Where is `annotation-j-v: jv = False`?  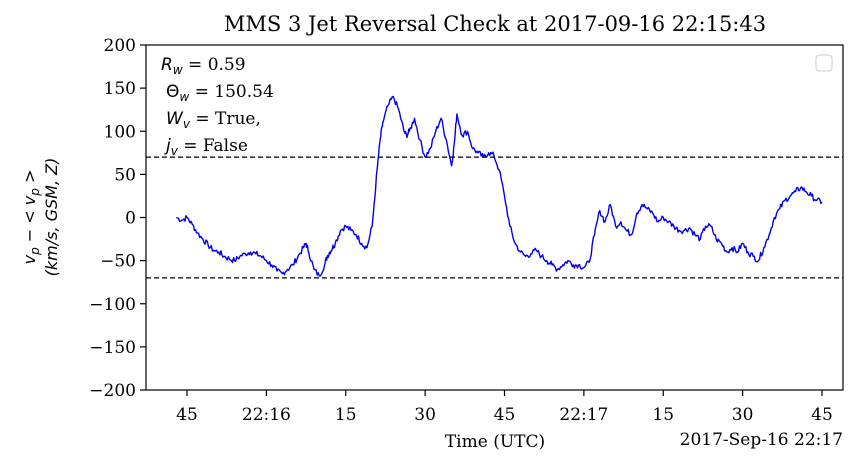 annotation-j-v: jv = False is located at coordinates (206, 147).